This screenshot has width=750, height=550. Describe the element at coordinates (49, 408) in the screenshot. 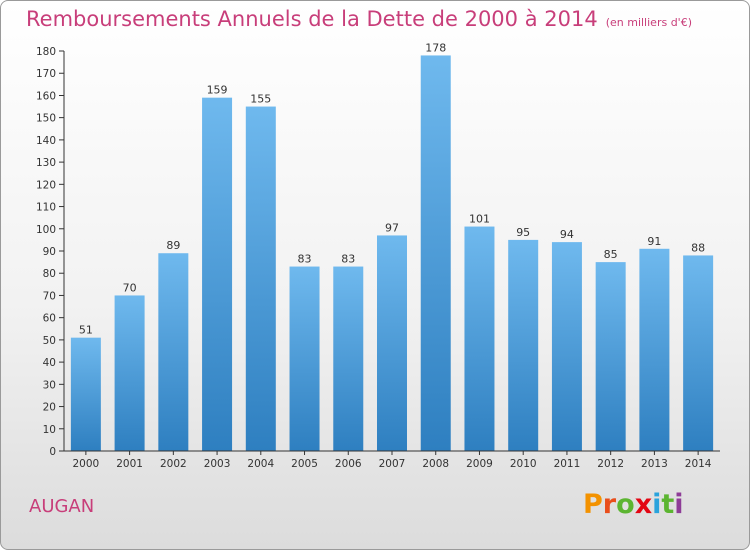

I see `y-tick-label: 20` at that location.